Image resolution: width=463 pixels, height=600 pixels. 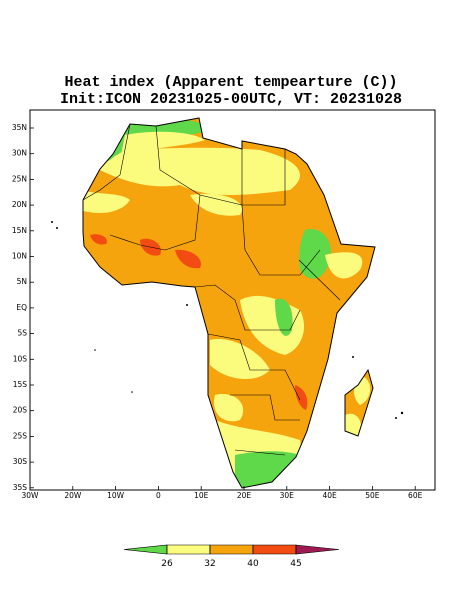 I want to click on lat-label: 10N, so click(x=19, y=256).